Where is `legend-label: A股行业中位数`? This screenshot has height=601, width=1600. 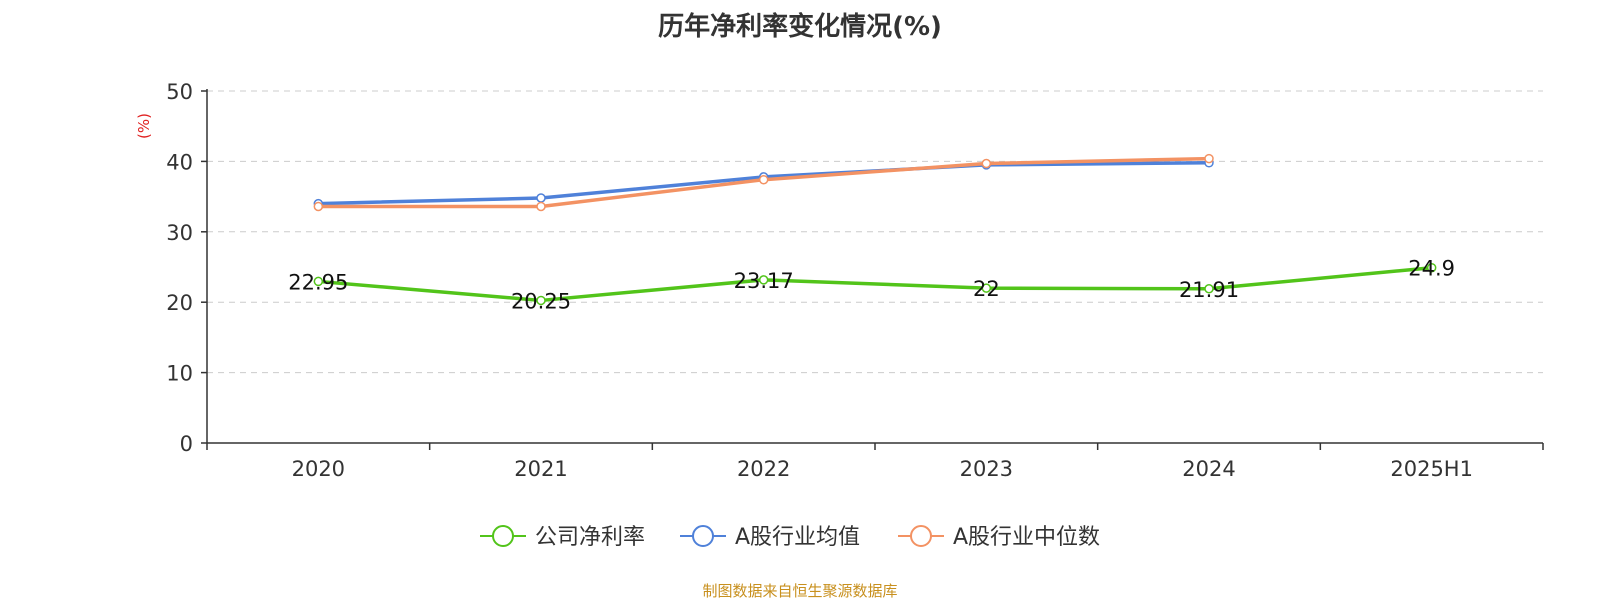 legend-label: A股行业中位数 is located at coordinates (1026, 537).